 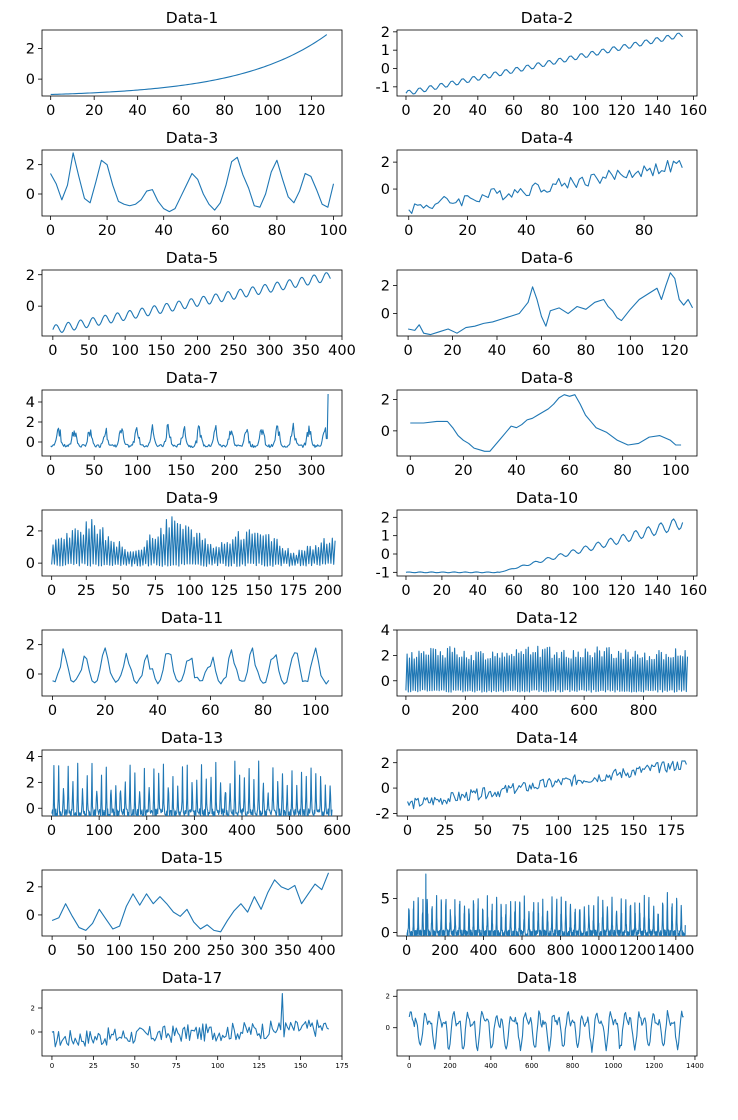 I want to click on chart-title: Data-5, so click(x=192, y=258).